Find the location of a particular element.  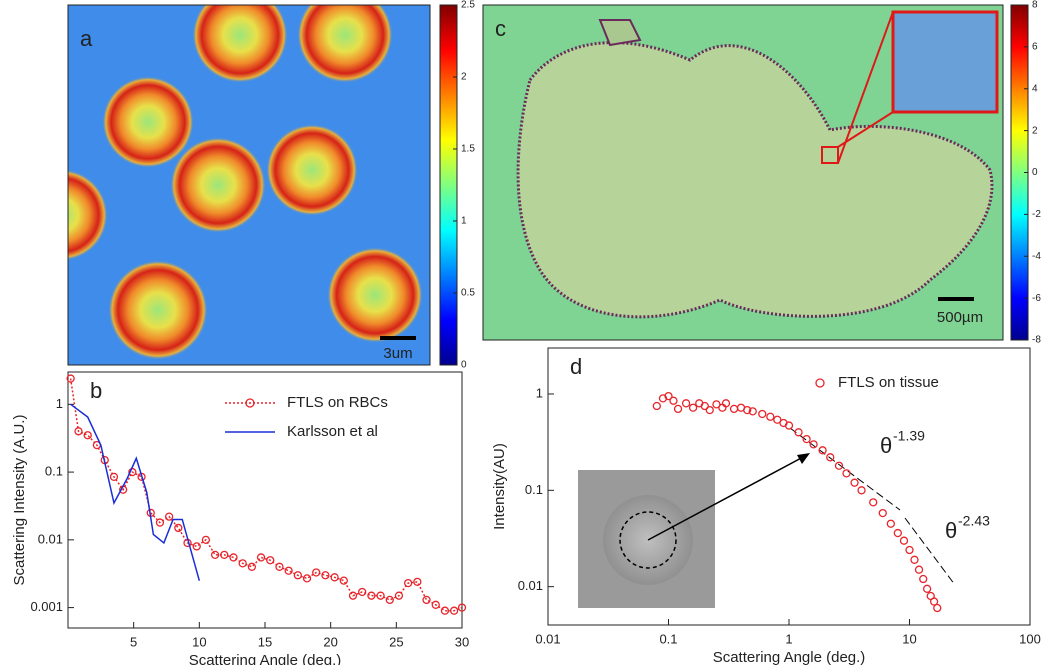

y-axis-label: Intensity(AU) is located at coordinates (499, 486).